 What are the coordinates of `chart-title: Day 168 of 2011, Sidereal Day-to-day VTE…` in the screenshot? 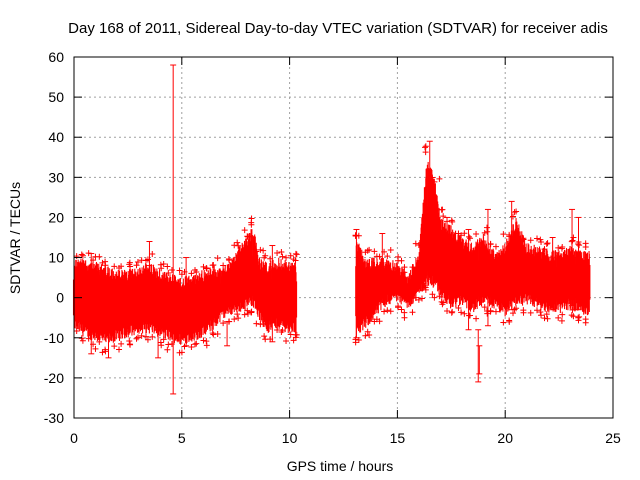 It's located at (338, 28).